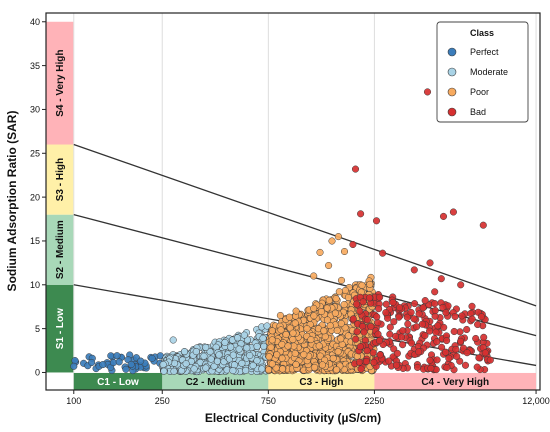 The image size is (550, 432). Describe the element at coordinates (35, 66) in the screenshot. I see `y-tick-label-7: 35` at that location.